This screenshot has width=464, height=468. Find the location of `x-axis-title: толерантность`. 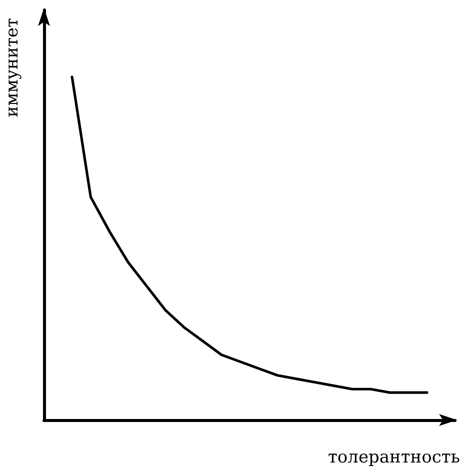

x-axis-title: толерантность is located at coordinates (394, 458).